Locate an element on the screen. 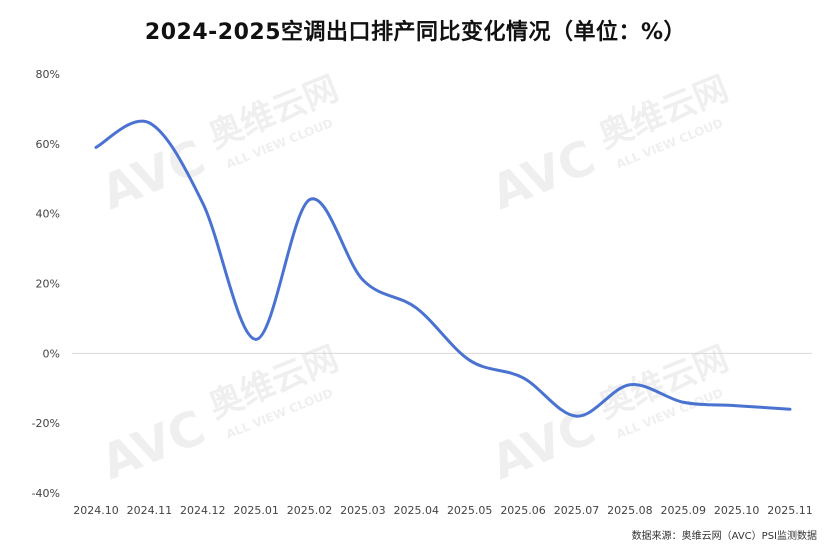 This screenshot has width=831, height=550. y-tick-label: 20% is located at coordinates (48, 284).